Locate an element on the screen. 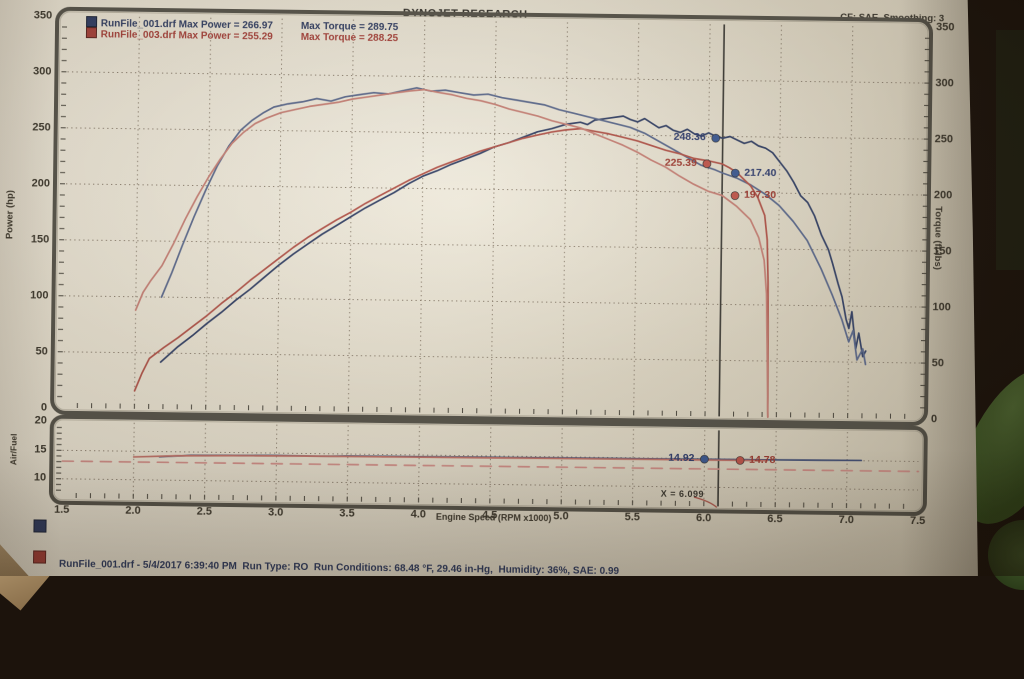 The width and height of the screenshot is (1024, 679). axis-tick-label: 4.5 is located at coordinates (490, 515).